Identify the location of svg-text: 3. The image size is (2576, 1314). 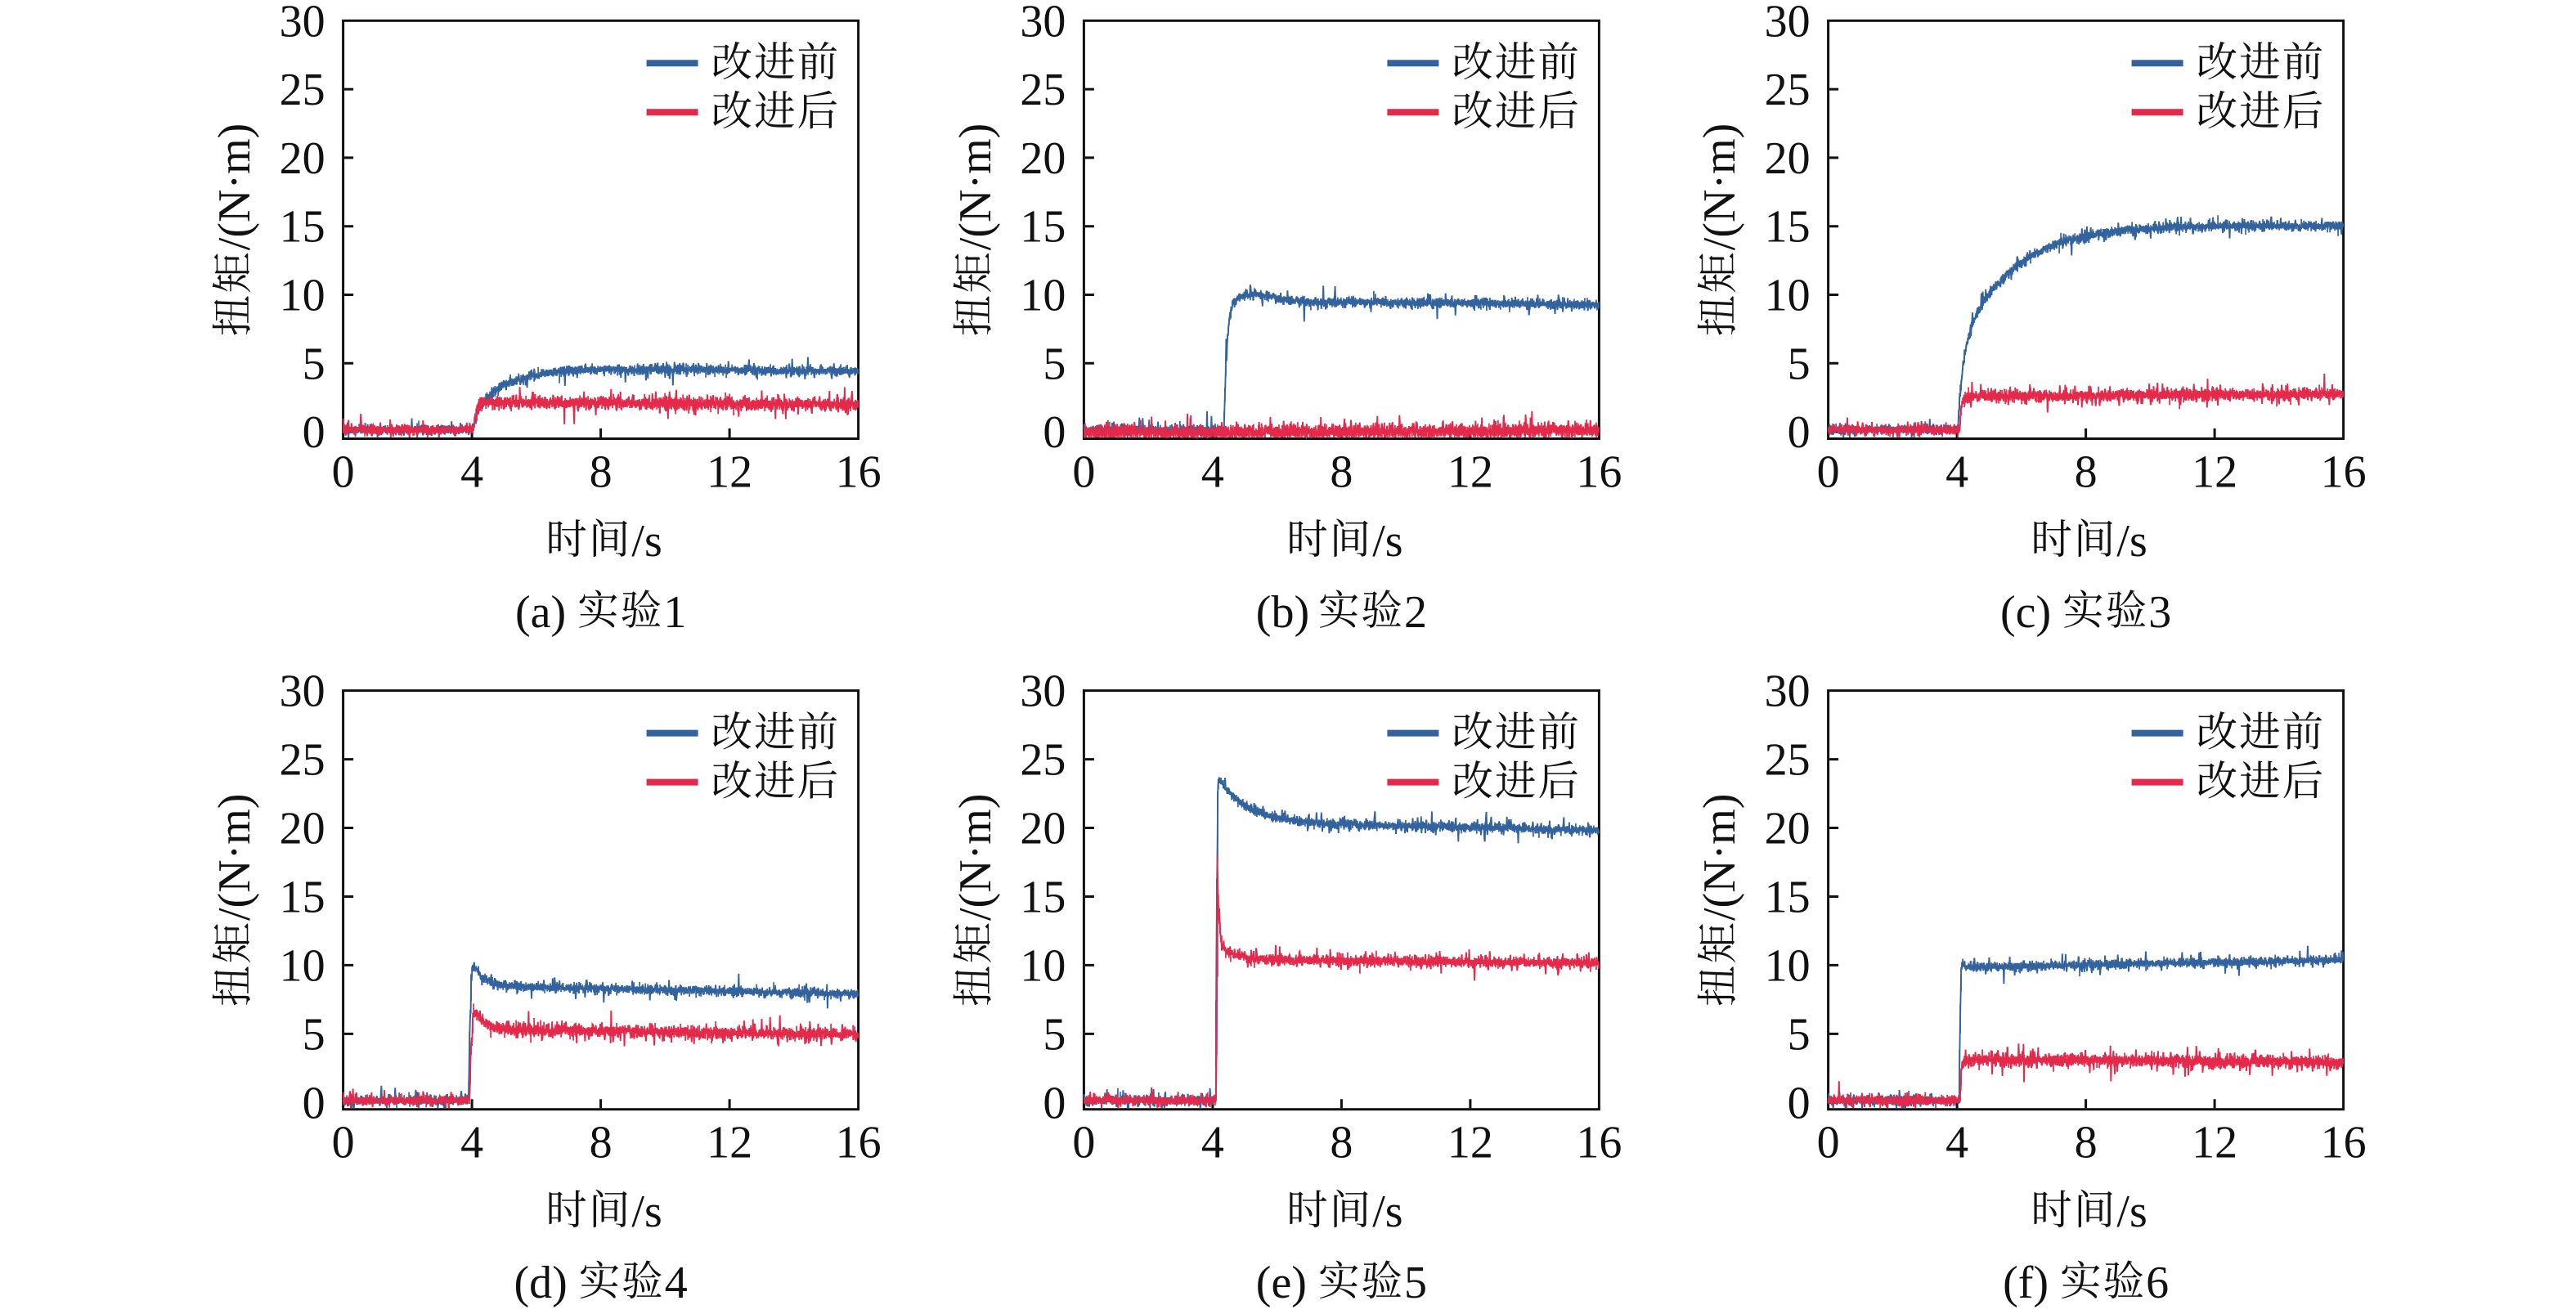
(2159, 612).